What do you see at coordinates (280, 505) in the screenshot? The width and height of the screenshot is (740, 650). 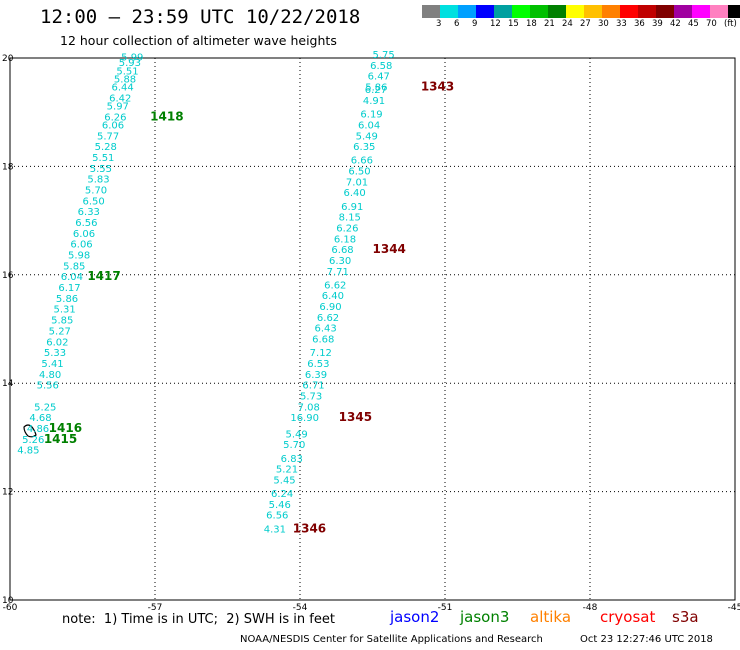 I see `swh-value-label: 5.46` at bounding box center [280, 505].